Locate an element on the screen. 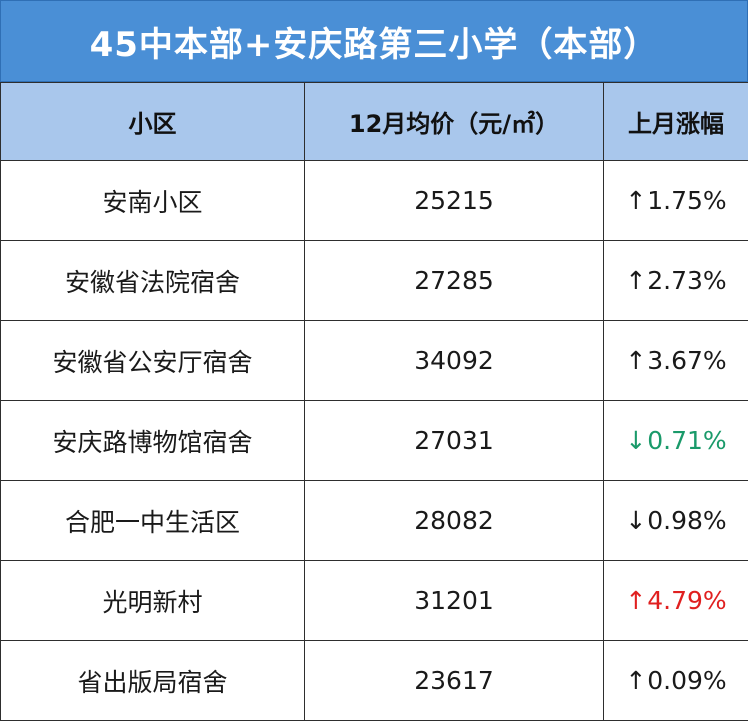 This screenshot has height=722, width=748. change-value: 2.73% is located at coordinates (687, 280).